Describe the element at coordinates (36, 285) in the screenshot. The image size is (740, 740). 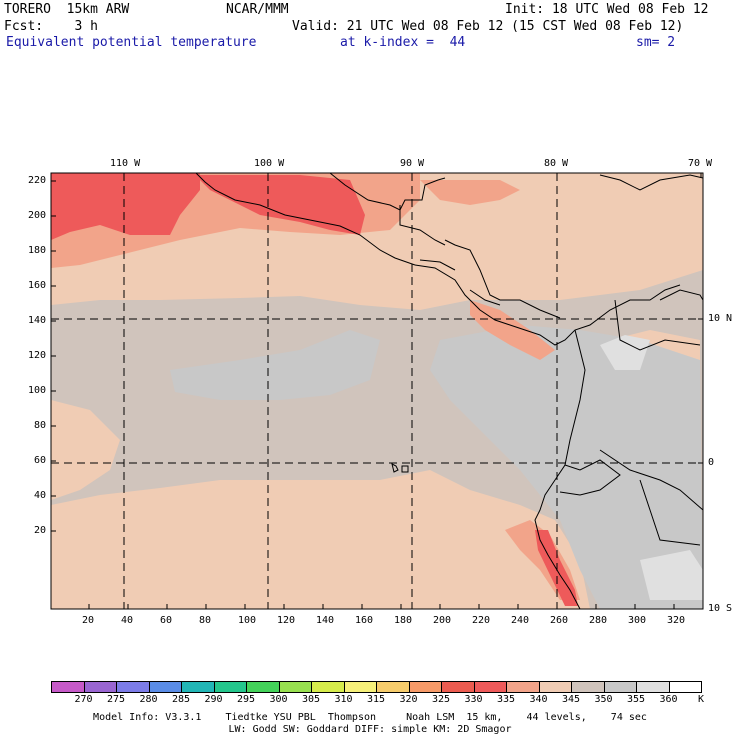
I see `y-tick-label: 160` at that location.